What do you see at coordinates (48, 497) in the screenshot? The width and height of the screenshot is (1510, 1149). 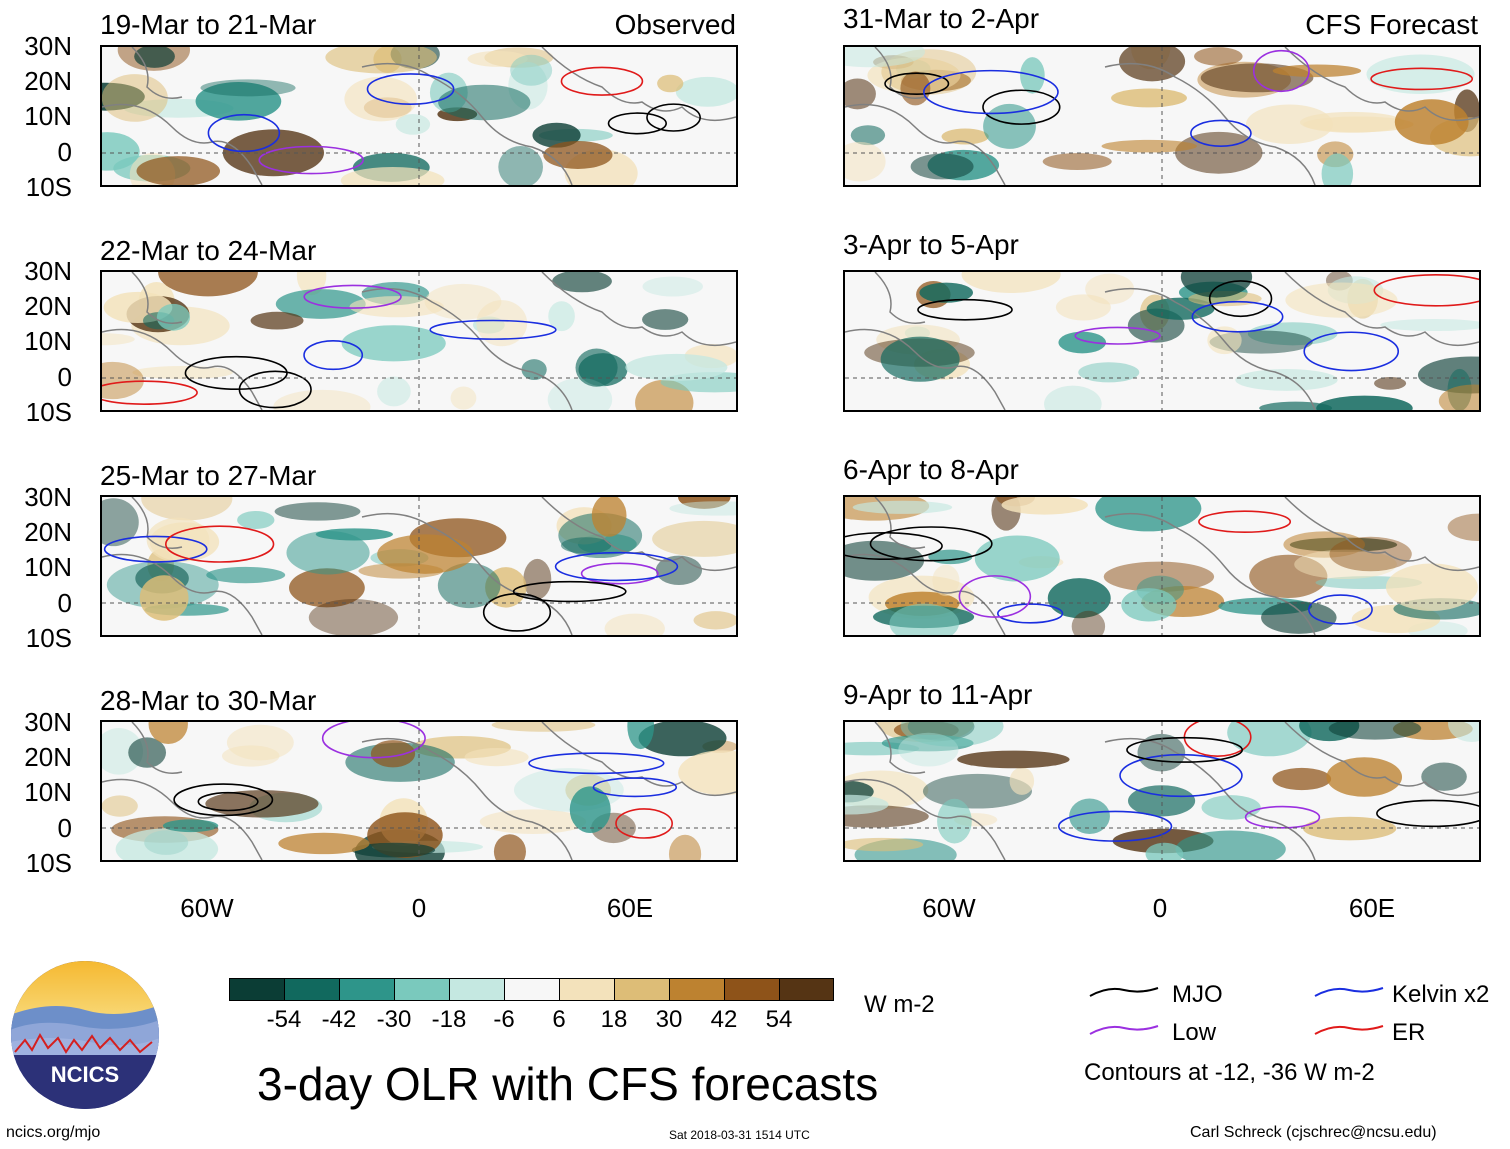 I see `lat-tick: 30N` at bounding box center [48, 497].